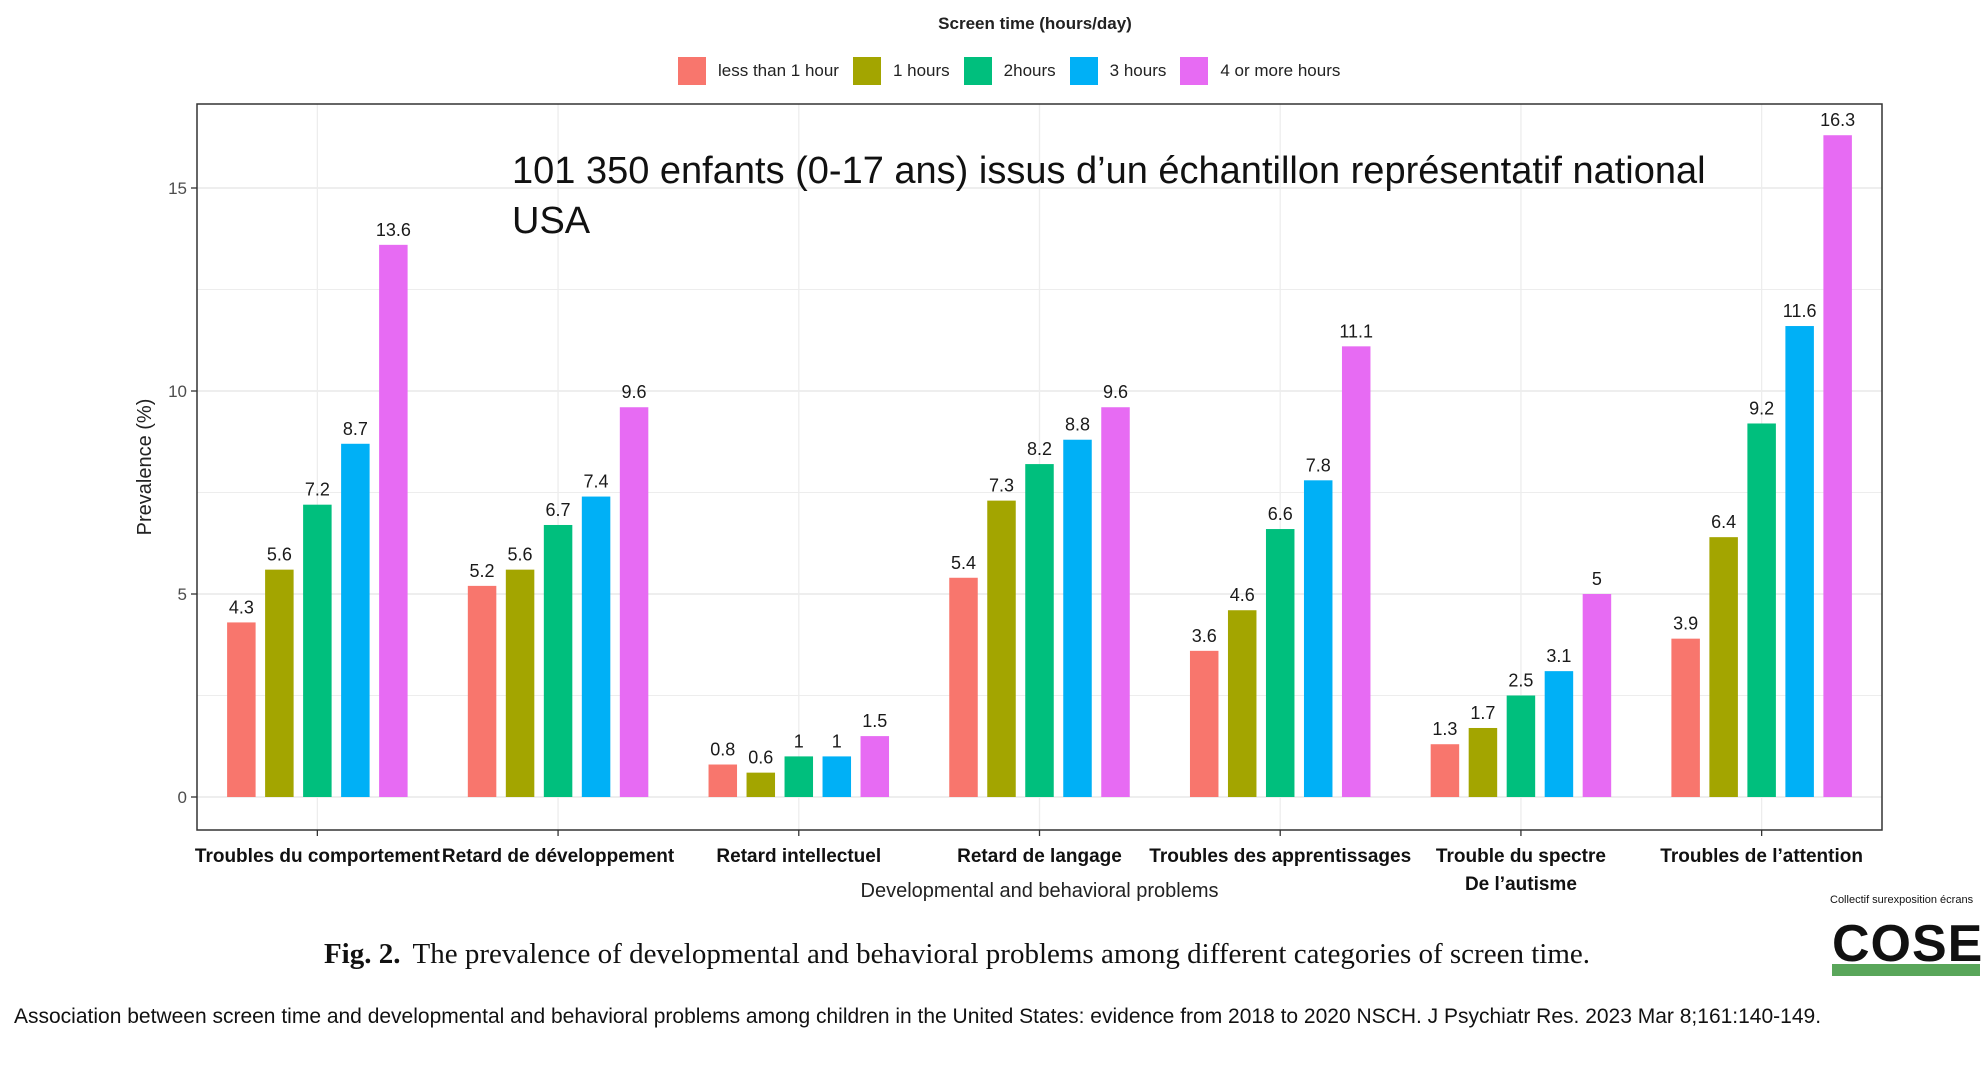 The height and width of the screenshot is (1074, 1984). Describe the element at coordinates (482, 571) in the screenshot. I see `bar-value-label: 5.2` at that location.